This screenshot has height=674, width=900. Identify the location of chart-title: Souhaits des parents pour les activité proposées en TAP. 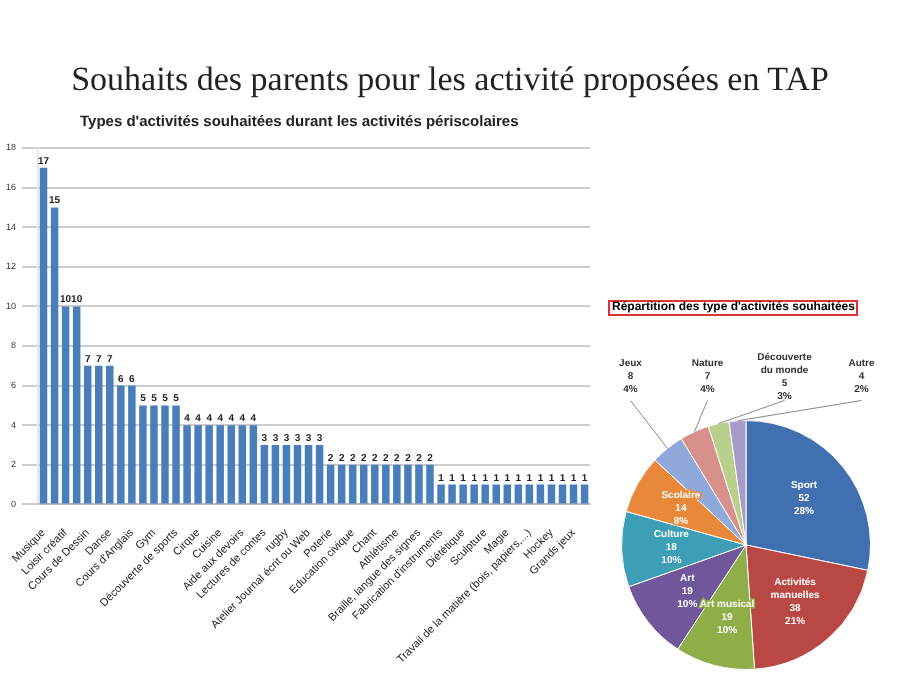
(450, 80).